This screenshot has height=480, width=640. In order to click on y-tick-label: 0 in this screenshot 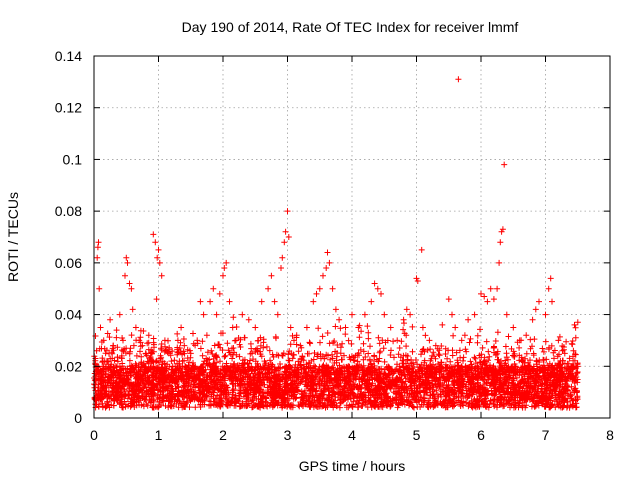, I will do `click(78, 418)`.